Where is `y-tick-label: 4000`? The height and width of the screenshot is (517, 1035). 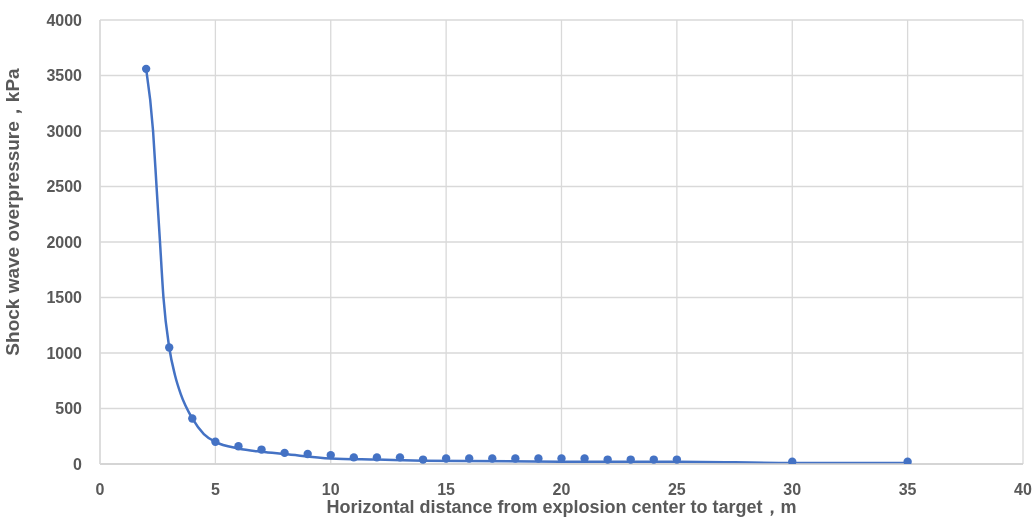
y-tick-label: 4000 is located at coordinates (64, 20).